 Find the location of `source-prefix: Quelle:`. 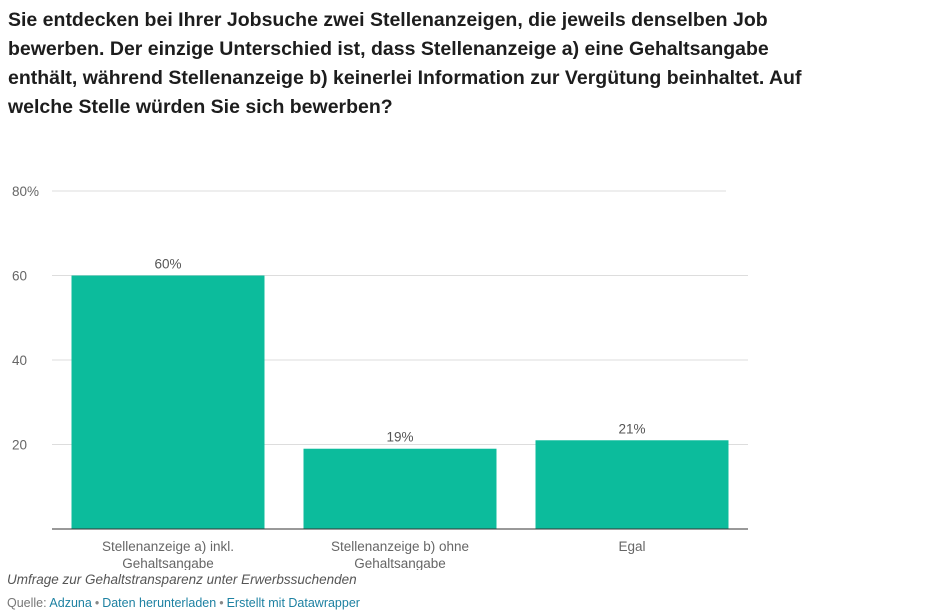

source-prefix: Quelle: is located at coordinates (27, 603).